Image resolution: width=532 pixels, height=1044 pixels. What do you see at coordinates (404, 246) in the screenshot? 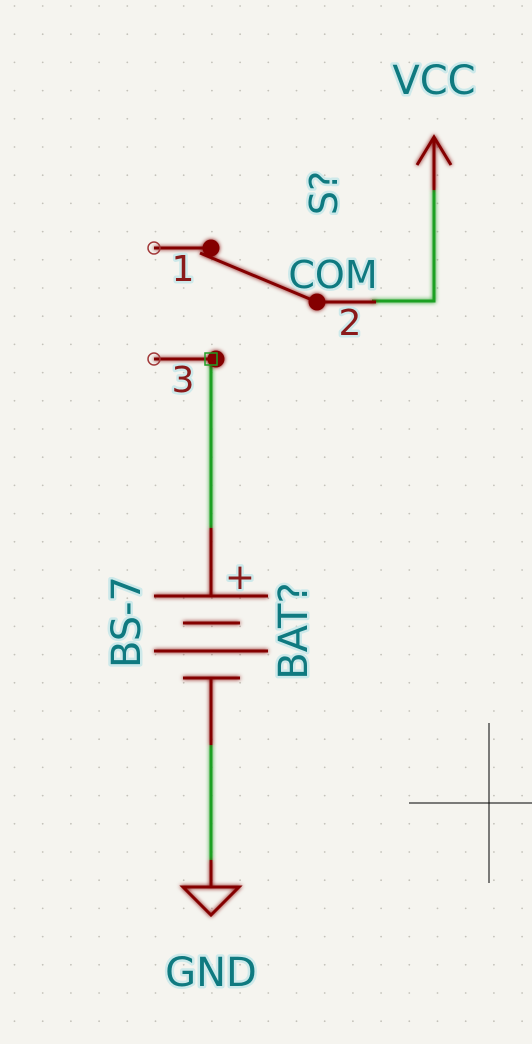
I see `wire-vcc-com` at bounding box center [404, 246].